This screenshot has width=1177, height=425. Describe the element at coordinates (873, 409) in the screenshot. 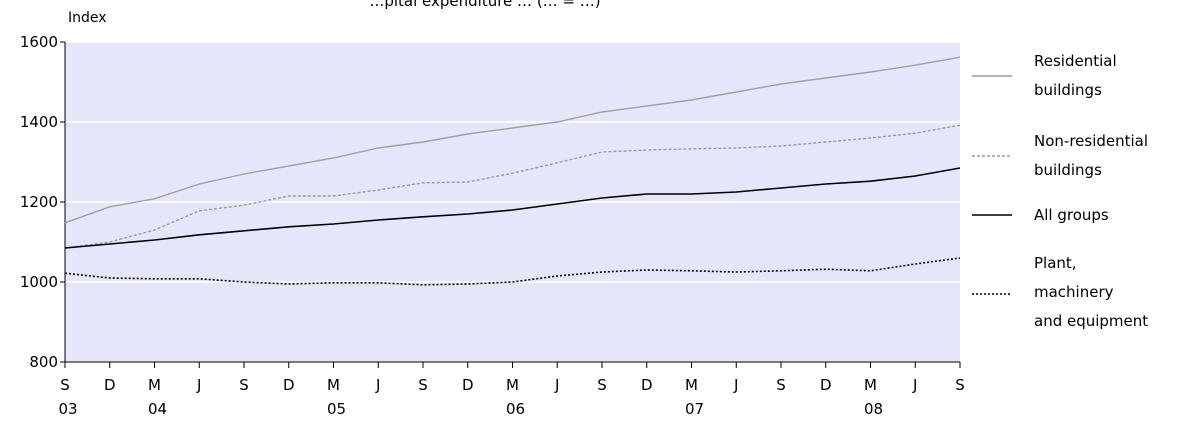

I see `x-year-label: 08` at that location.